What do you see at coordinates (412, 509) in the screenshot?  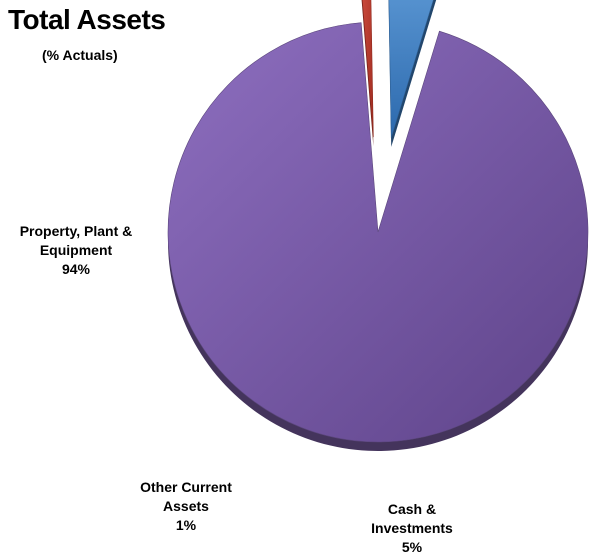 I see `slice-name-line: Cash &` at bounding box center [412, 509].